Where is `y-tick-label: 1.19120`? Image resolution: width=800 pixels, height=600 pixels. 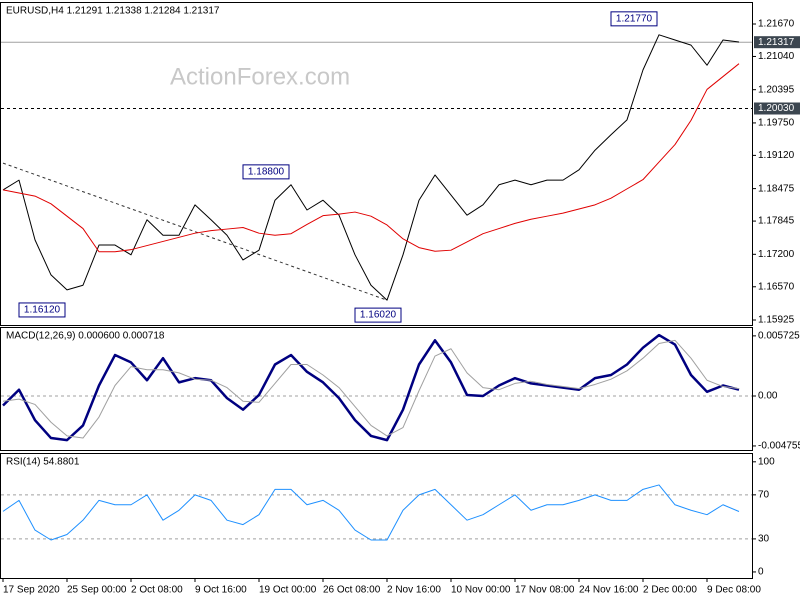
y-tick-label: 1.19120 is located at coordinates (776, 155).